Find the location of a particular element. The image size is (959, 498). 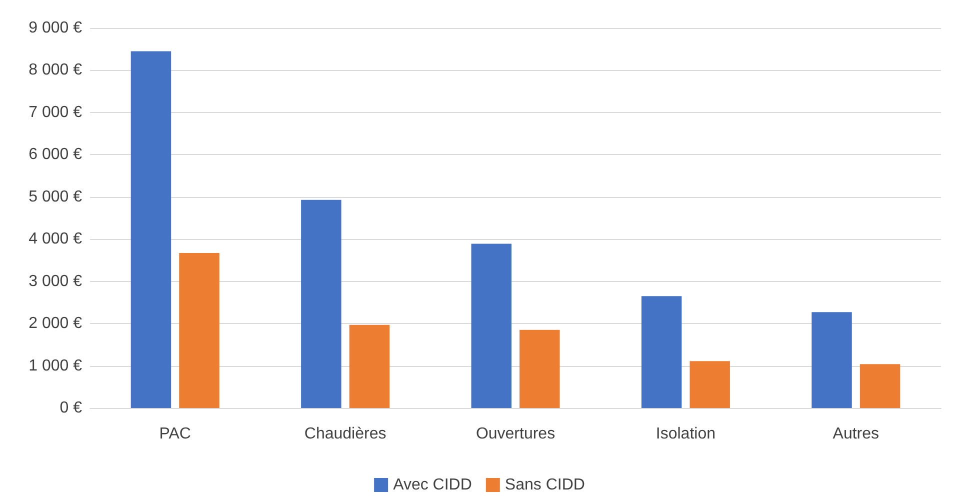

y-tick-label: 7 000 € is located at coordinates (55, 112).